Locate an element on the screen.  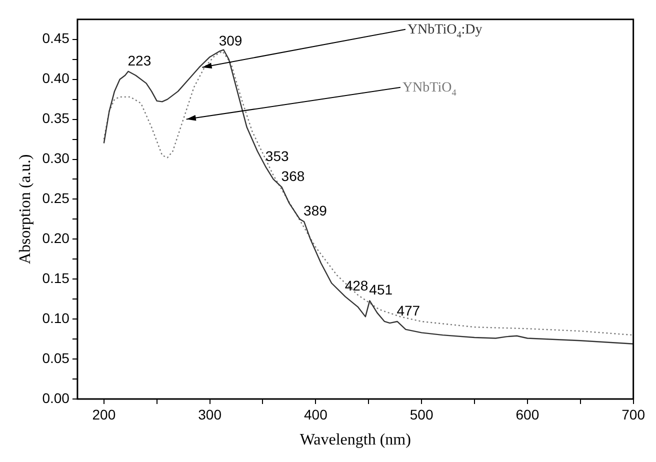
annotation: 428 is located at coordinates (356, 286).